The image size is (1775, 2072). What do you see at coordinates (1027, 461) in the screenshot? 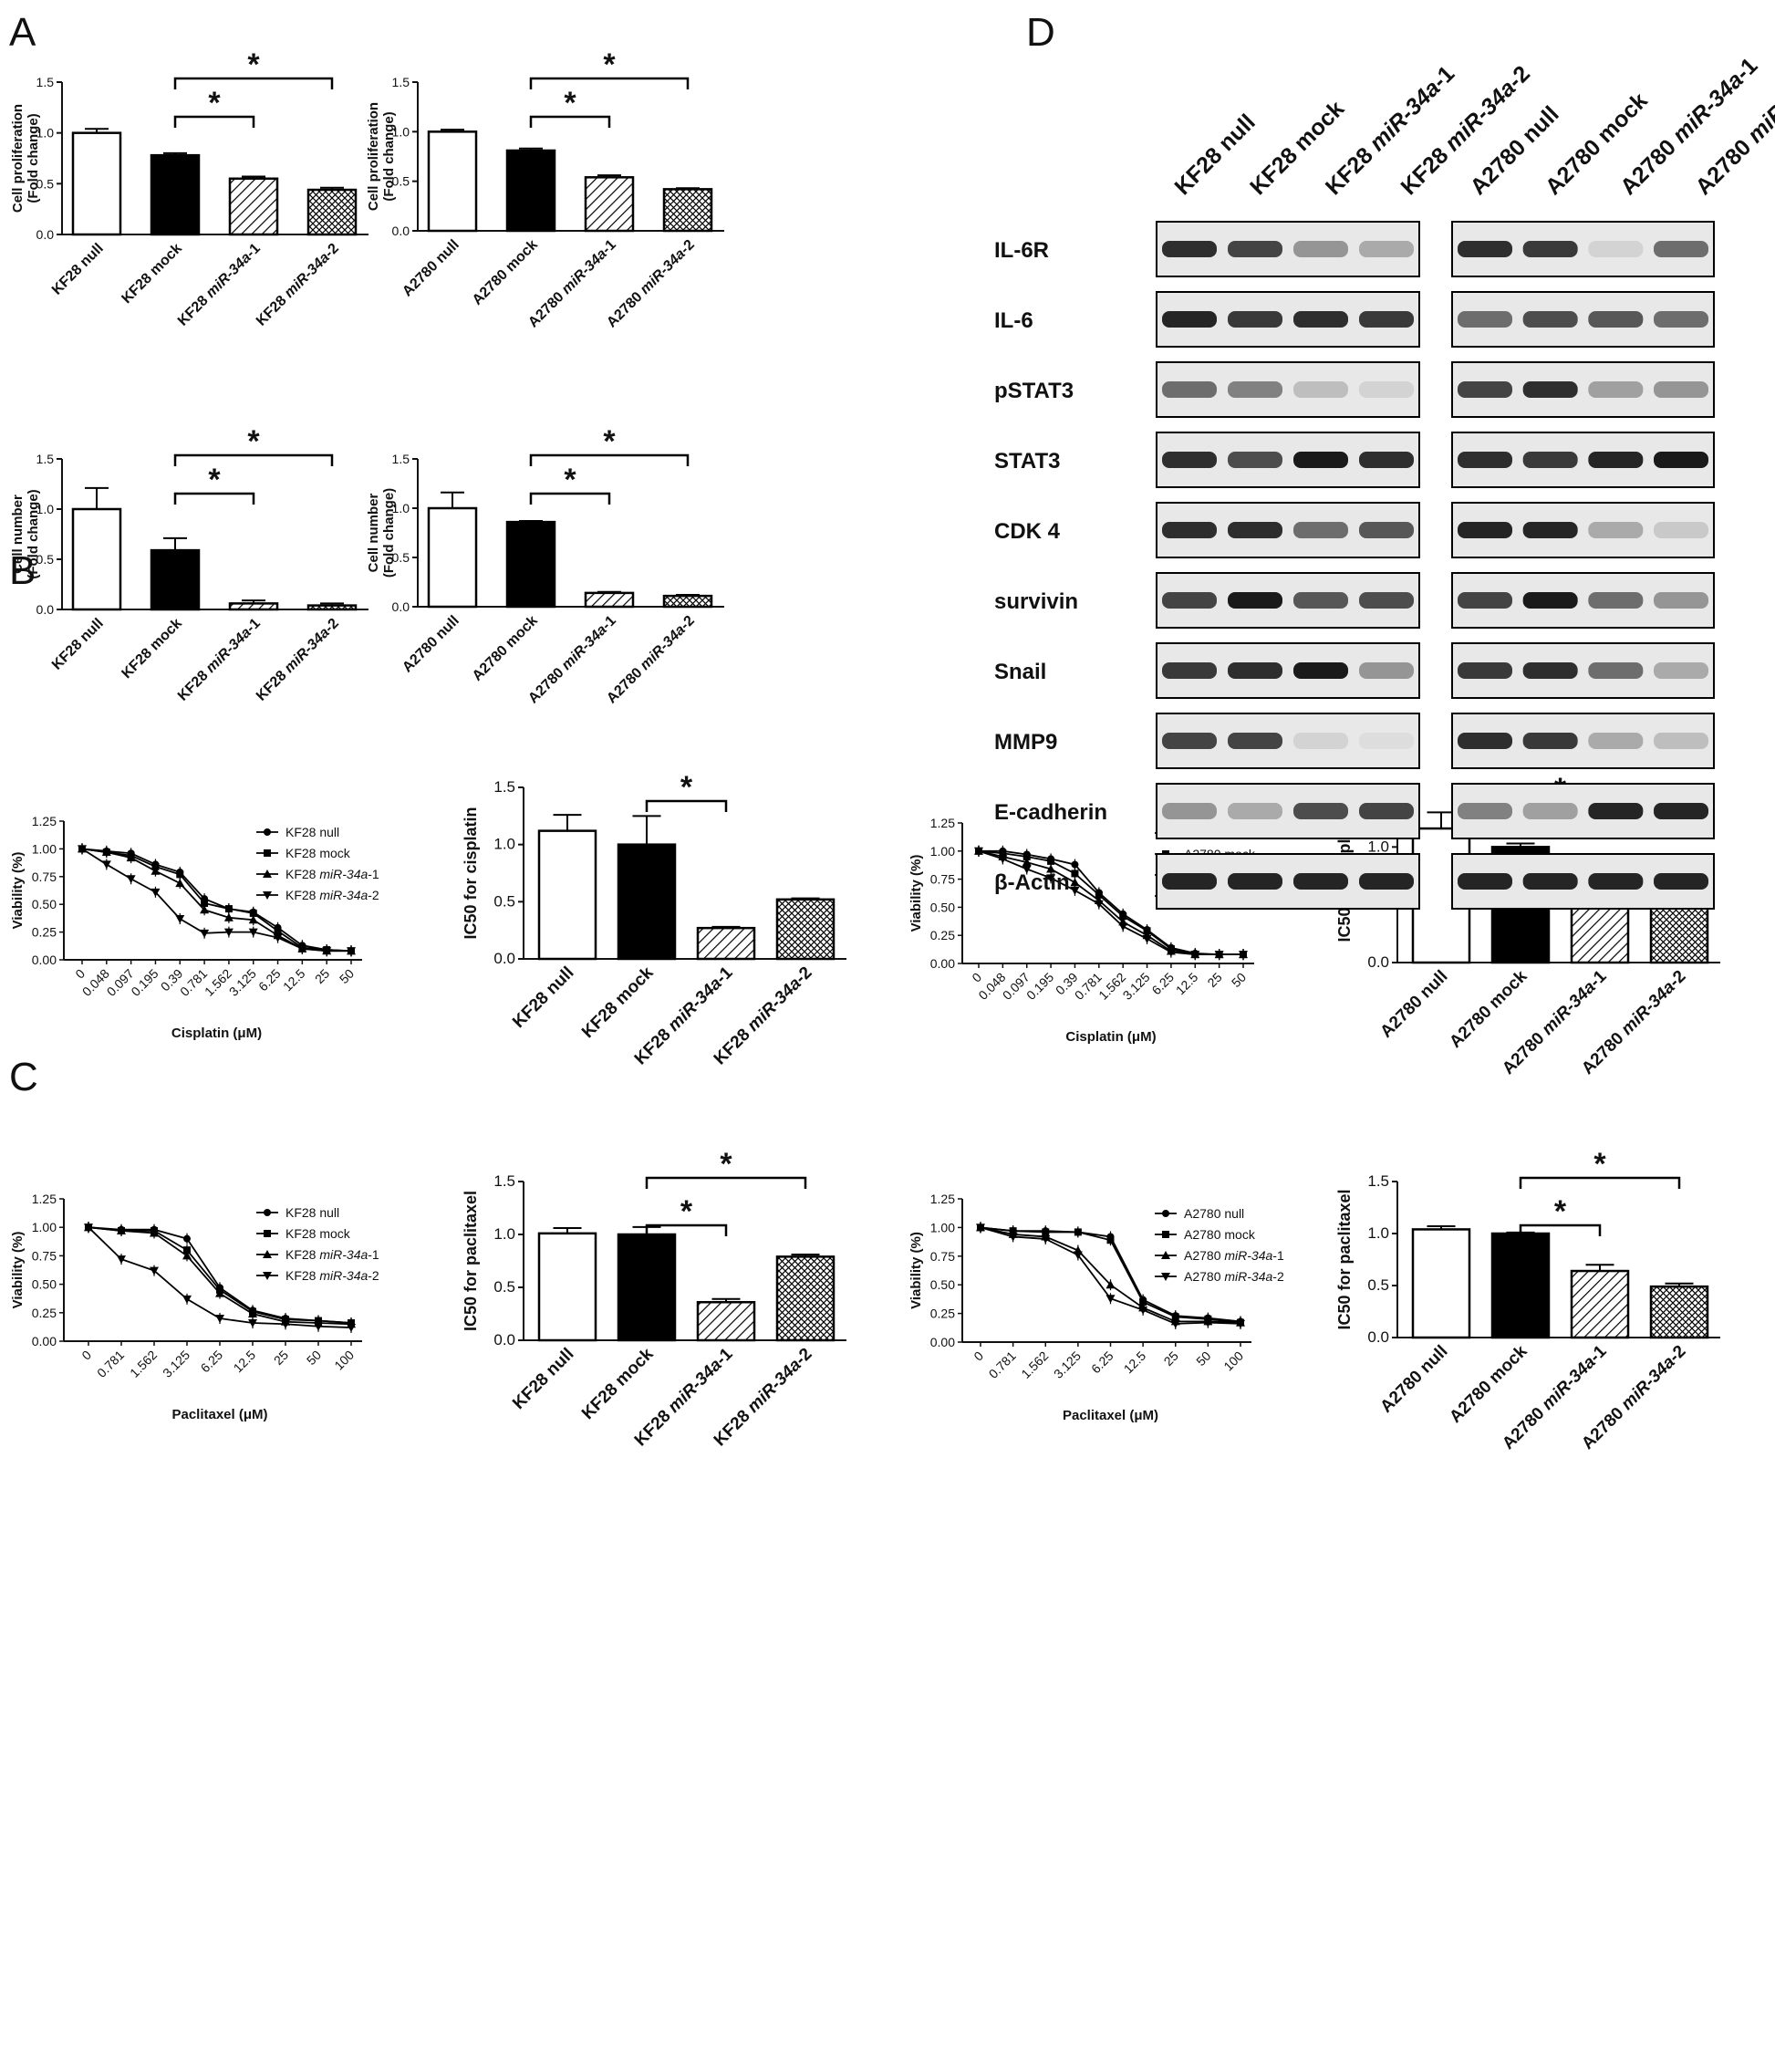
I see `protein-label: STAT3` at bounding box center [1027, 461].